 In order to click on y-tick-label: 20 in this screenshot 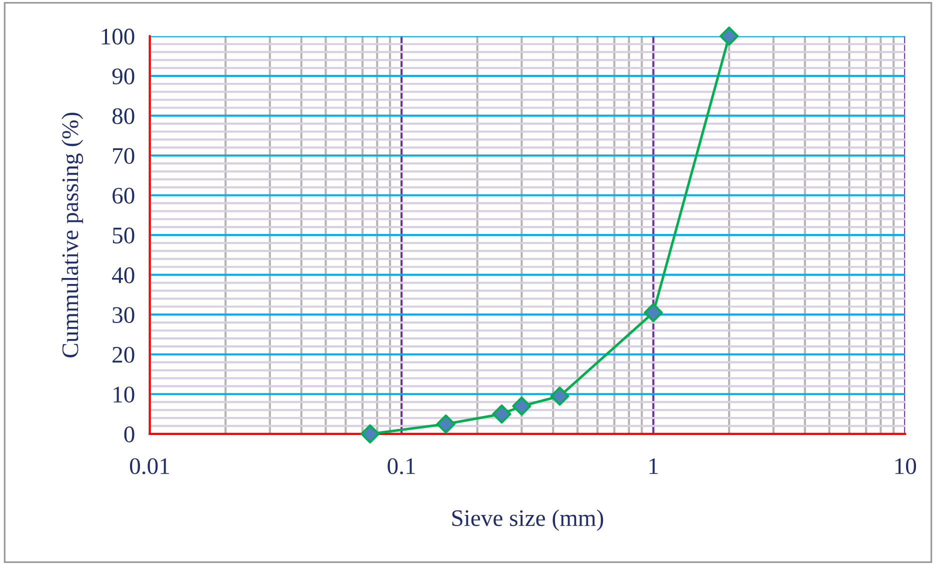, I will do `click(123, 354)`.